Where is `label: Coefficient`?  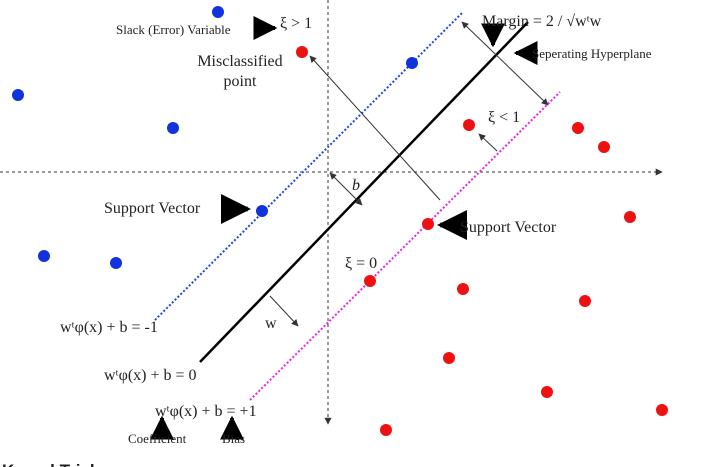 label: Coefficient is located at coordinates (157, 438).